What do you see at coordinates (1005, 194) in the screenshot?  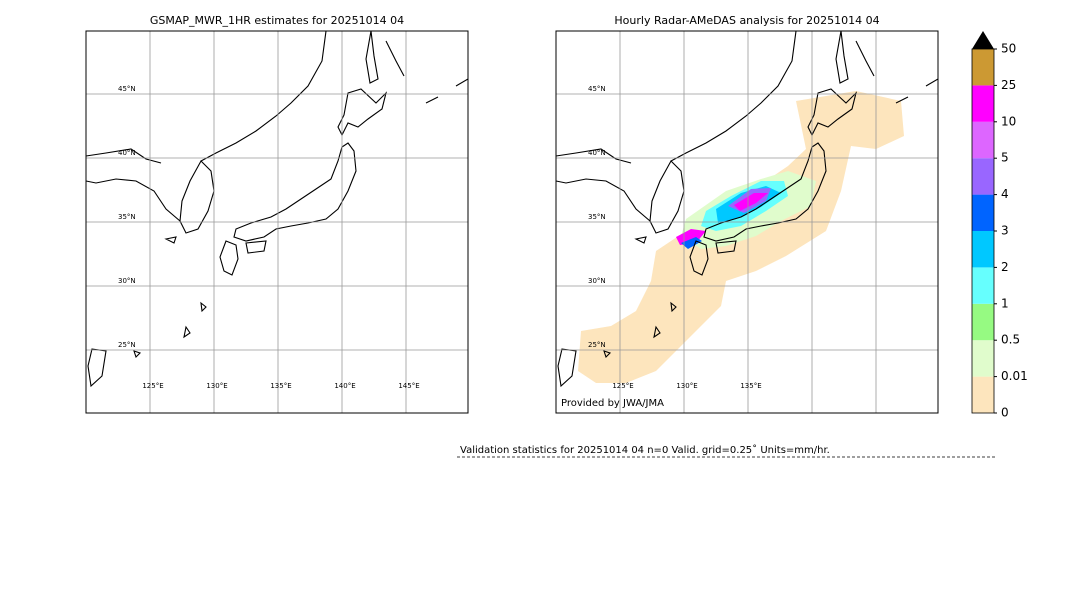 I see `colorbar-label: 4` at bounding box center [1005, 194].